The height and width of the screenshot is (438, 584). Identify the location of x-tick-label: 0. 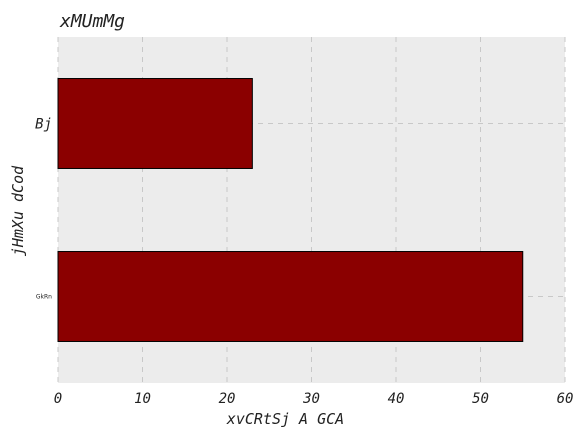
(58, 399).